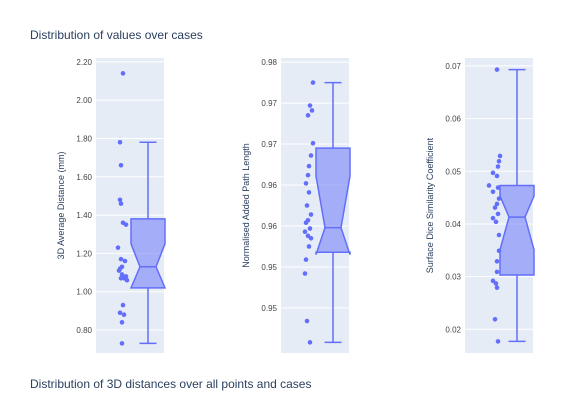 This screenshot has width=573, height=409. Describe the element at coordinates (430, 205) in the screenshot. I see `y-axis-label: Surface Dice Similarity Coefficient` at that location.